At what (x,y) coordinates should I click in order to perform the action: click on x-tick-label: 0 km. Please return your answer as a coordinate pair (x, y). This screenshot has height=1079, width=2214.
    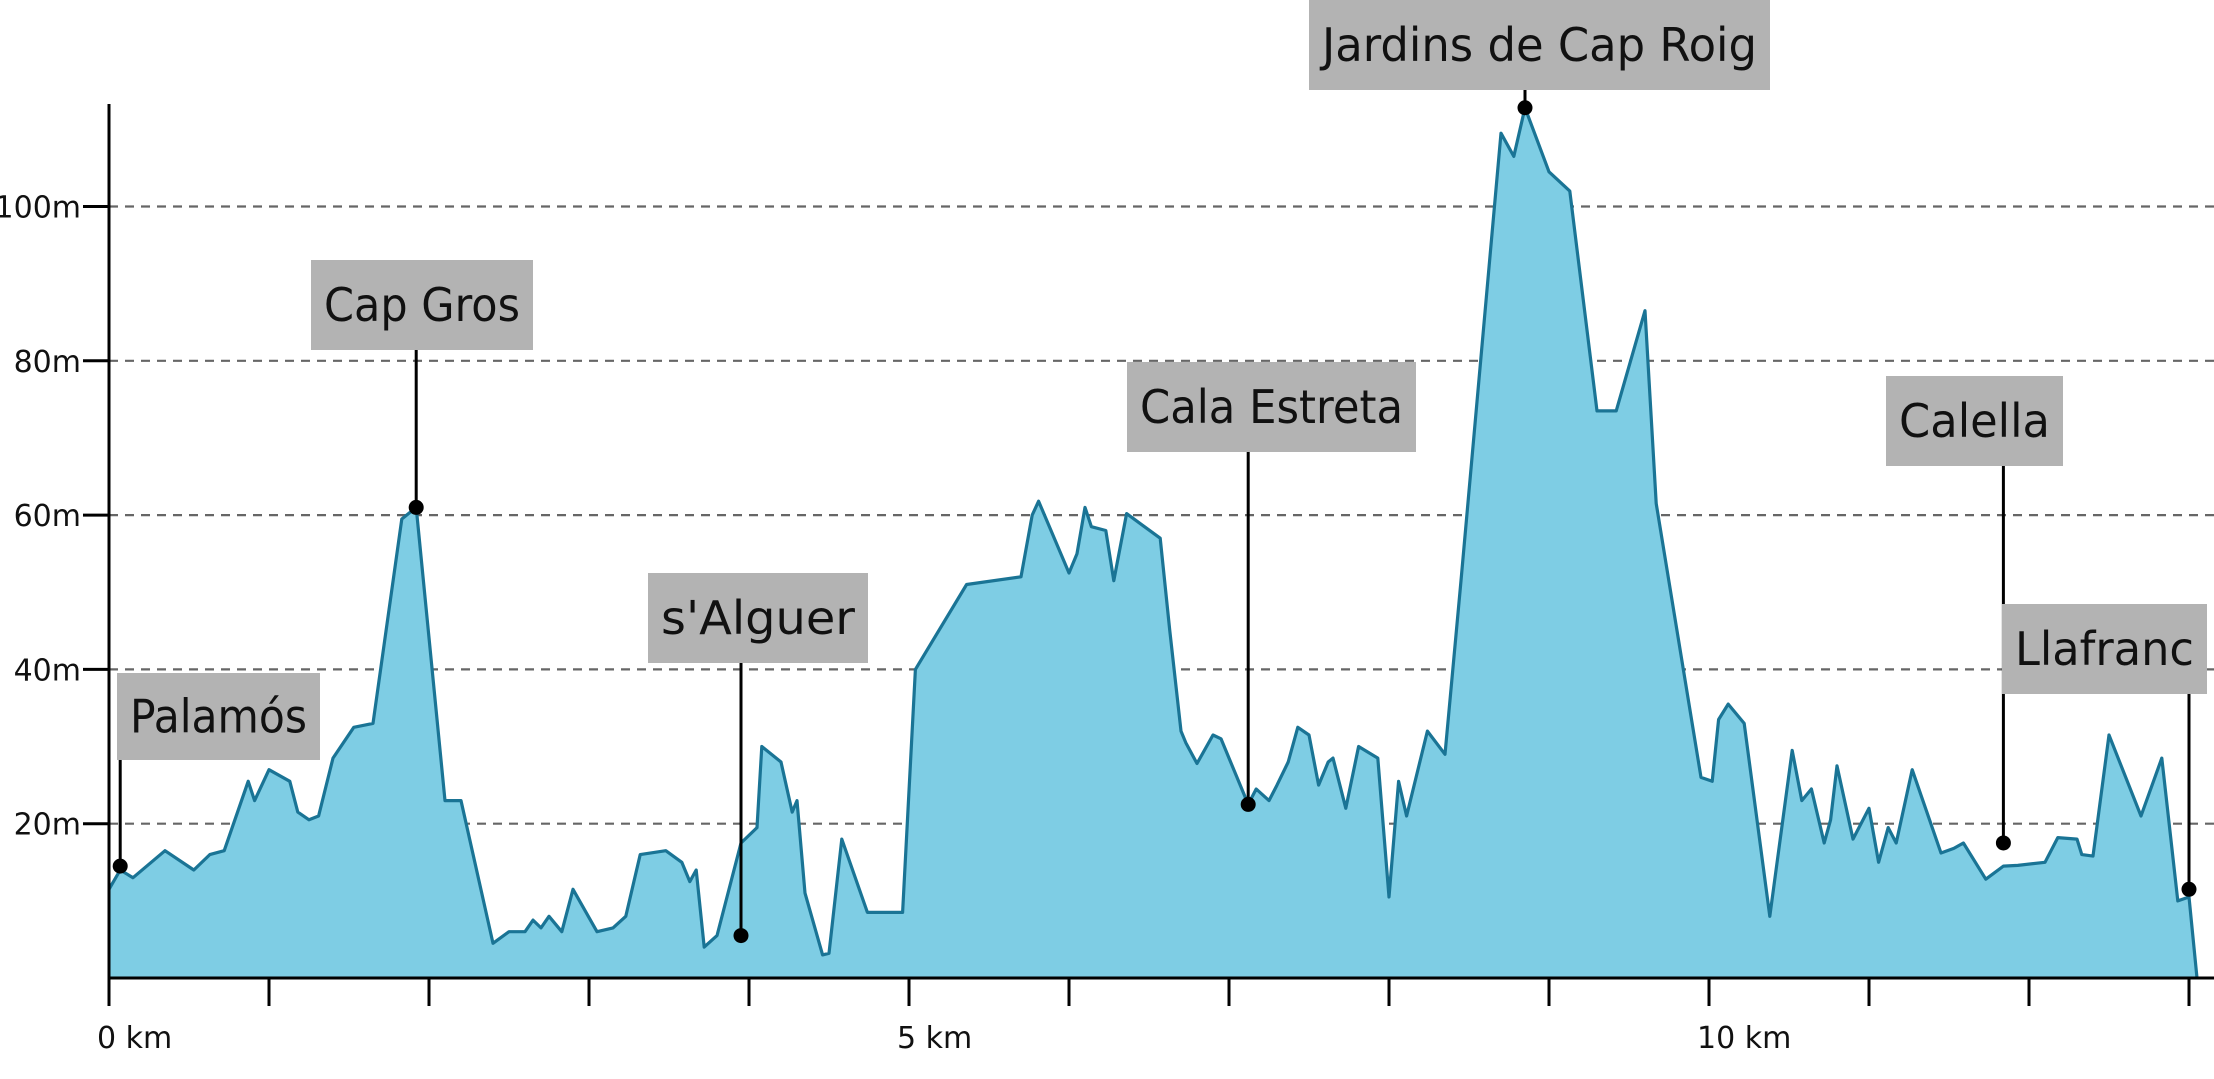
    Looking at the image, I should click on (134, 1038).